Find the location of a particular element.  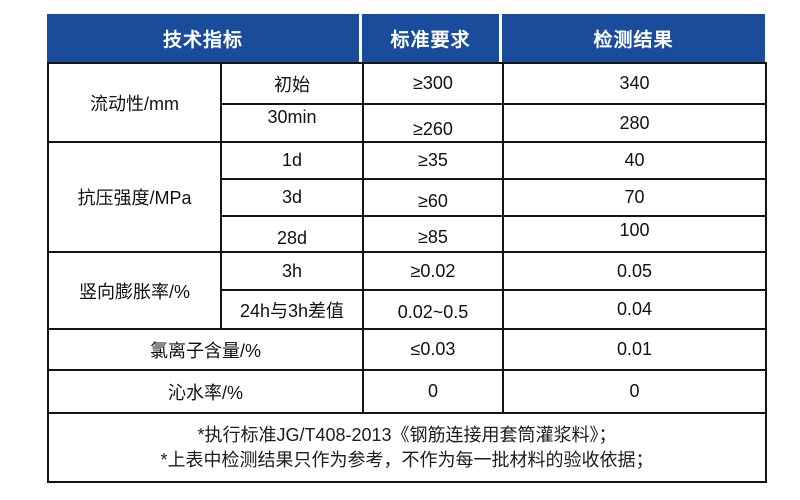

chloride-label: 氯离子含量/% is located at coordinates (205, 349).